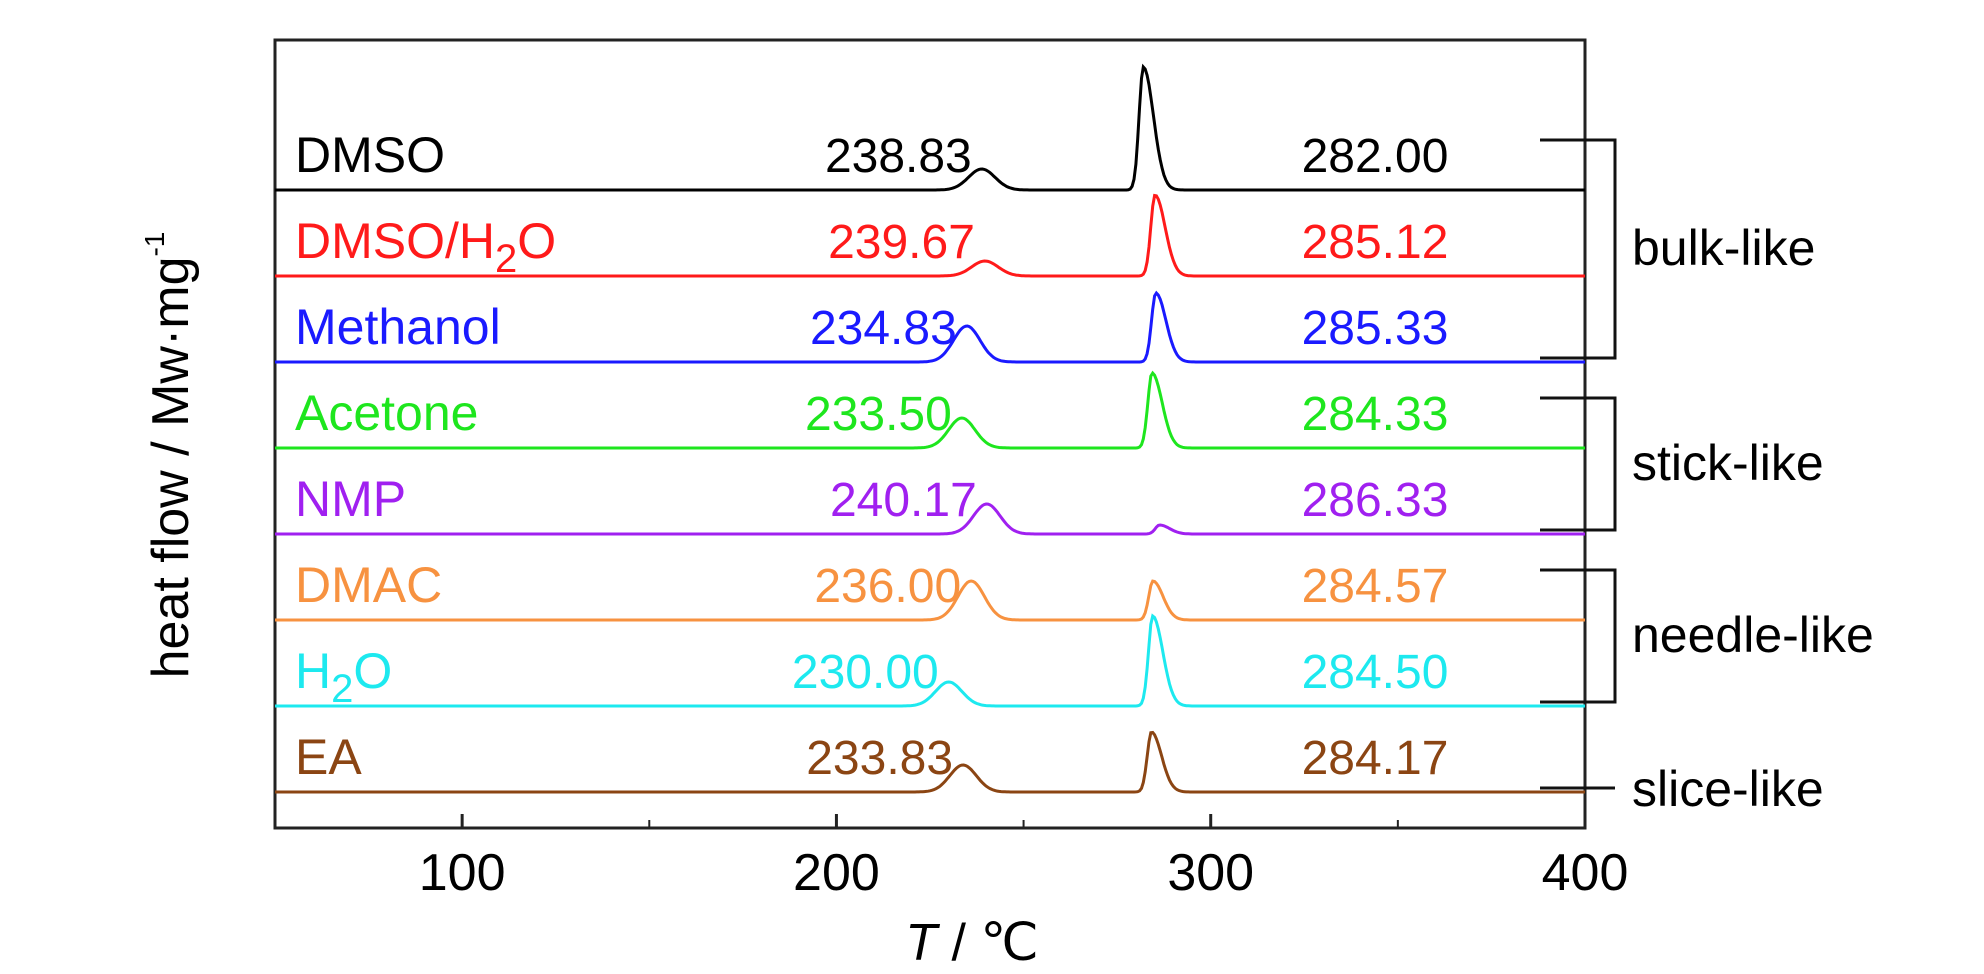 This screenshot has width=1984, height=974. I want to click on x-axis: 100 200 300 400, so click(1024, 858).